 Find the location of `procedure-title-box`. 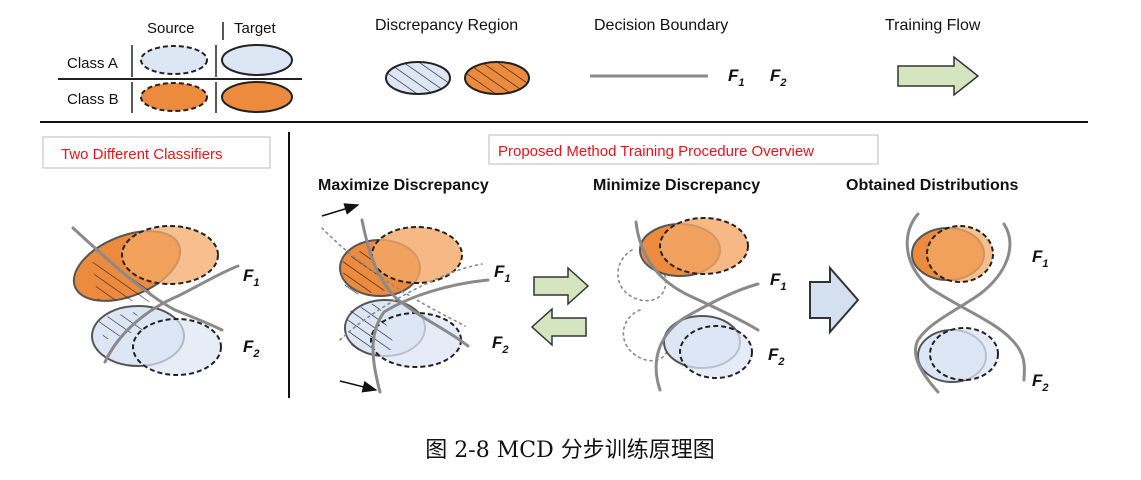

procedure-title-box is located at coordinates (683, 149).